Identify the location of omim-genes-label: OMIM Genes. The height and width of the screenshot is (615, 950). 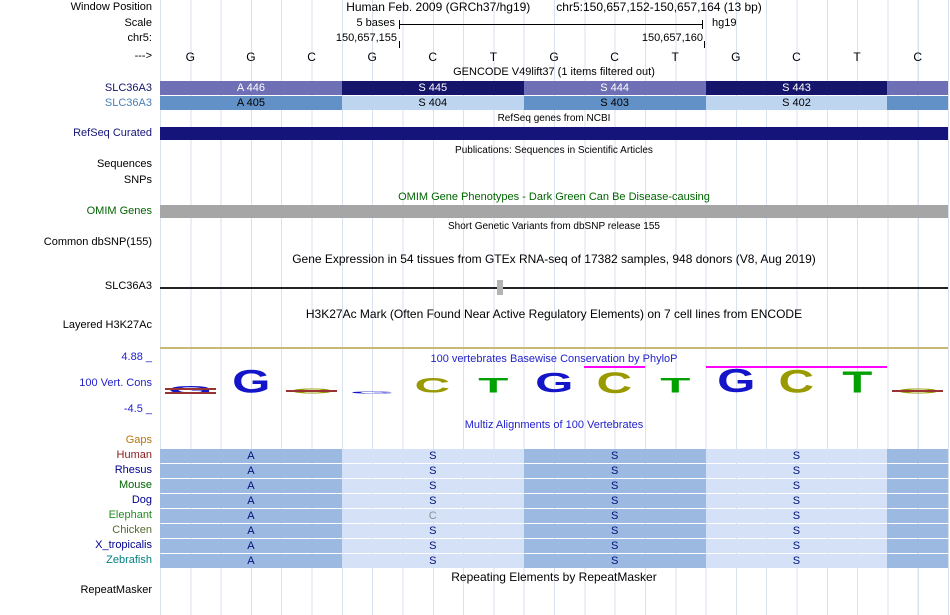
(119, 211).